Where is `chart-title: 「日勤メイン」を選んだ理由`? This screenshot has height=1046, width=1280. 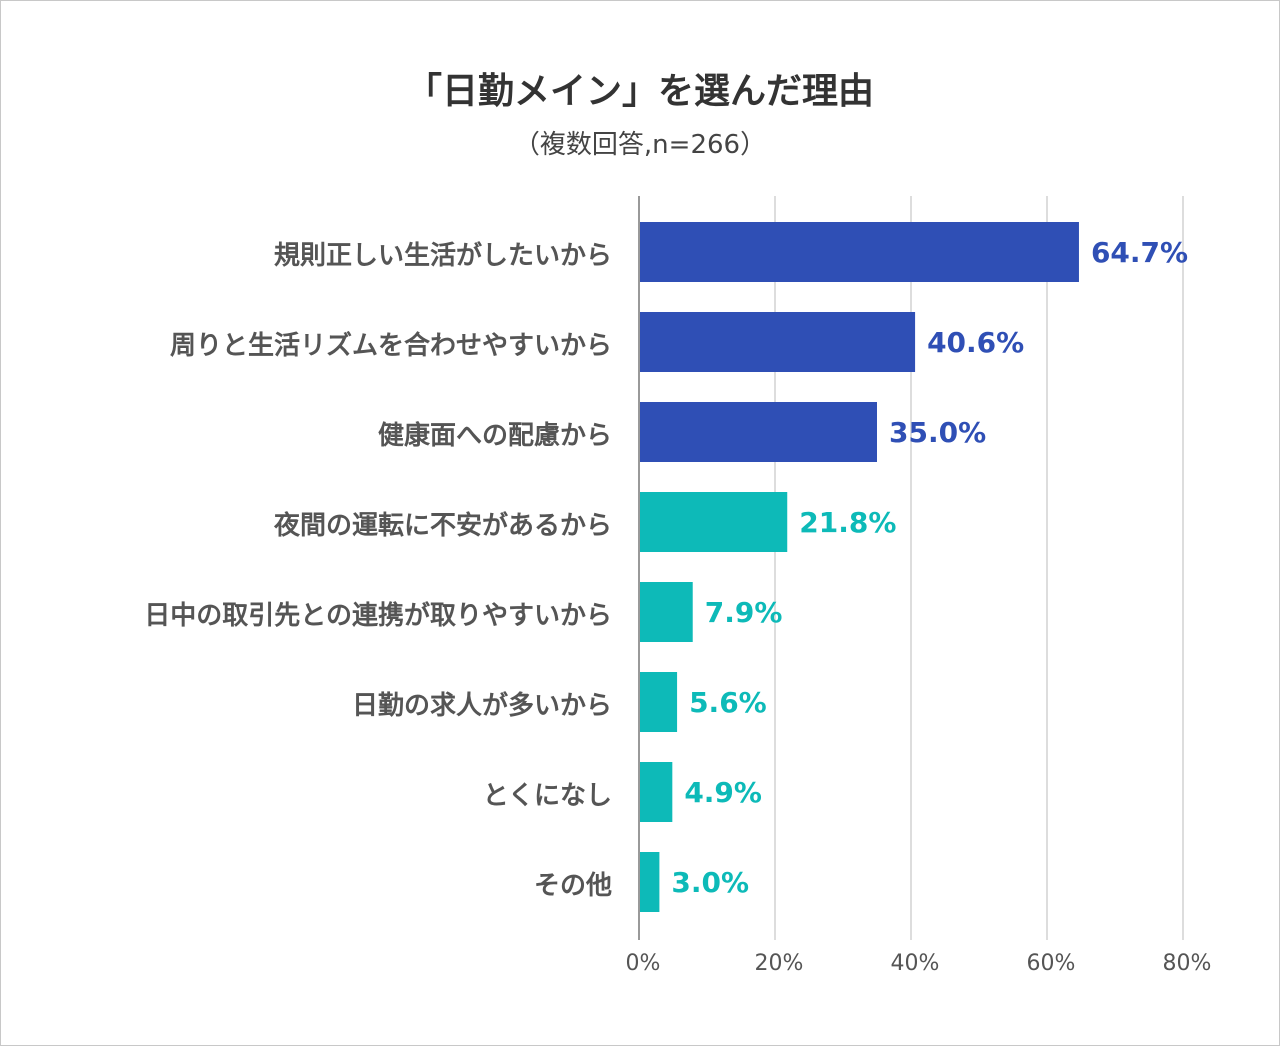 chart-title: 「日勤メイン」を選んだ理由 is located at coordinates (639, 91).